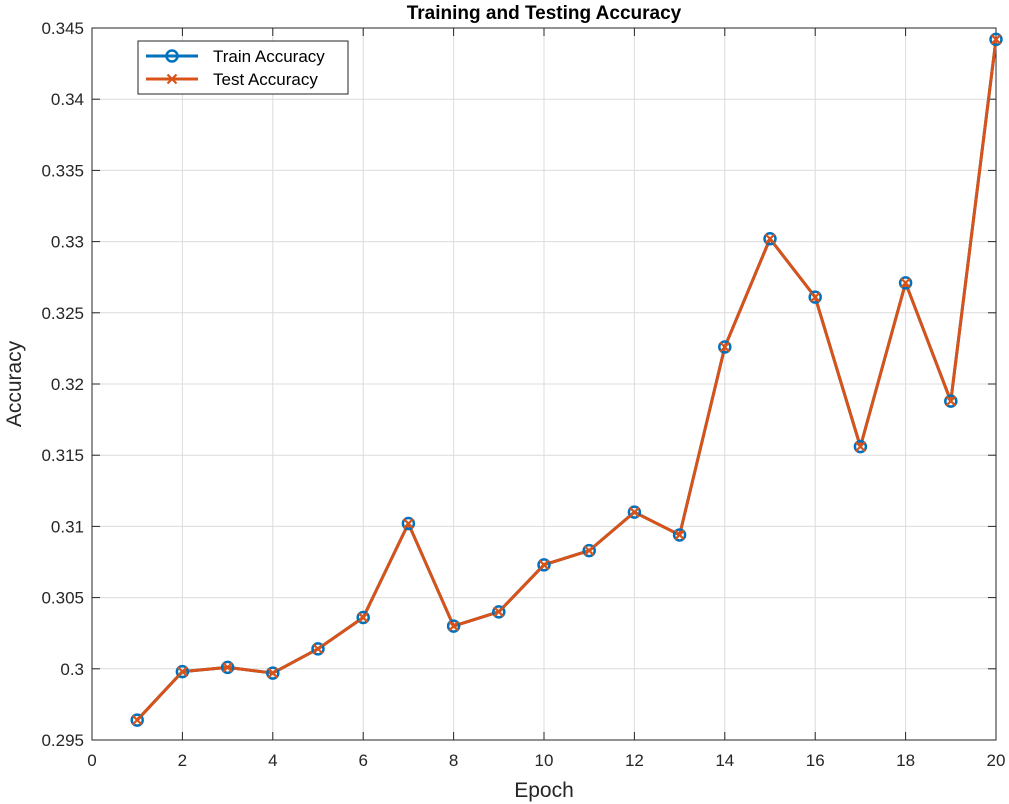  Describe the element at coordinates (724, 760) in the screenshot. I see `x-tick-label: 14` at that location.